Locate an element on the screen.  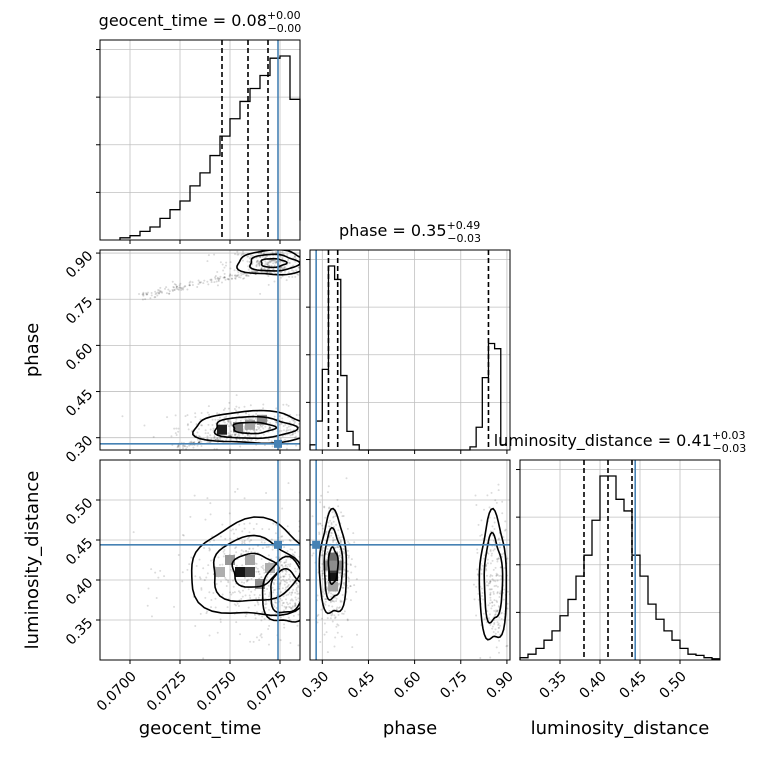
y-tick-label: 0.75 is located at coordinates (79, 310).